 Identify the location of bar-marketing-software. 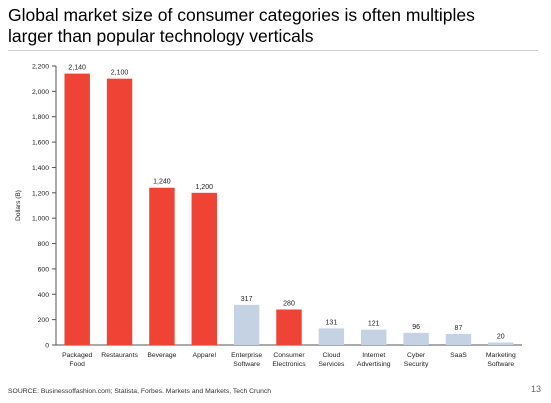
(501, 343).